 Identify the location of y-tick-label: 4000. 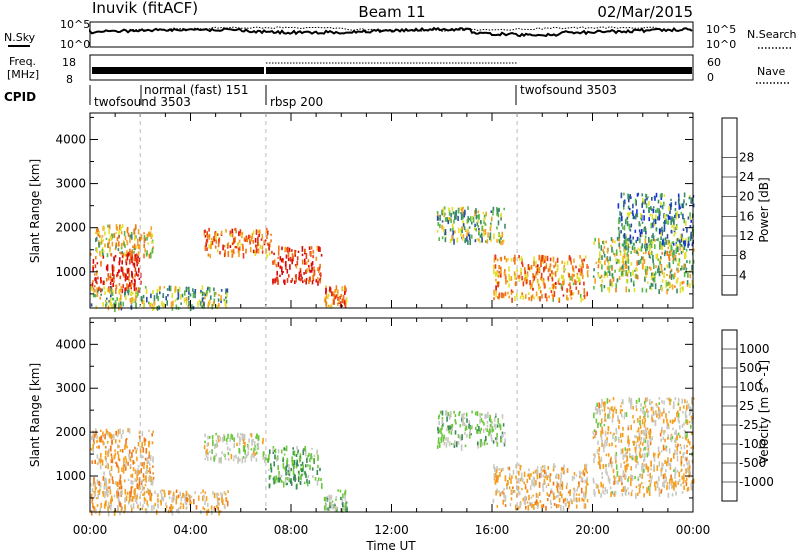
(70, 139).